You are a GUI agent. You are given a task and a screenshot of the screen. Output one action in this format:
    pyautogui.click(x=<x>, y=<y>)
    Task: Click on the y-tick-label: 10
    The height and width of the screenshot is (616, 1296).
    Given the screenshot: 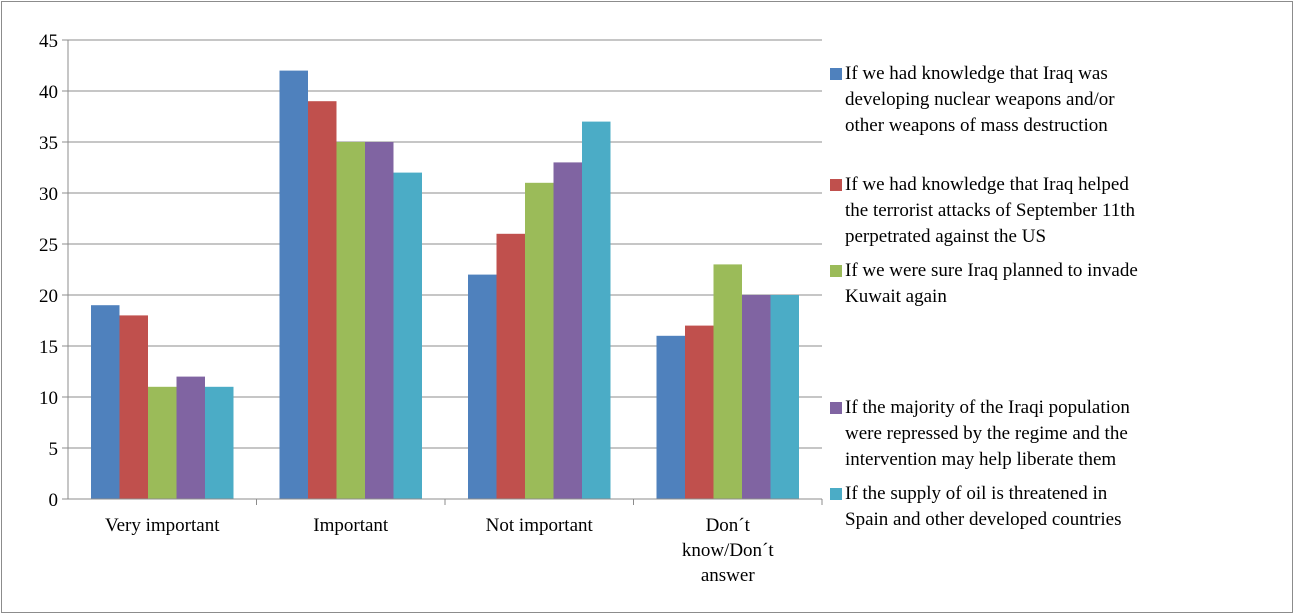 What is the action you would take?
    pyautogui.click(x=48, y=398)
    